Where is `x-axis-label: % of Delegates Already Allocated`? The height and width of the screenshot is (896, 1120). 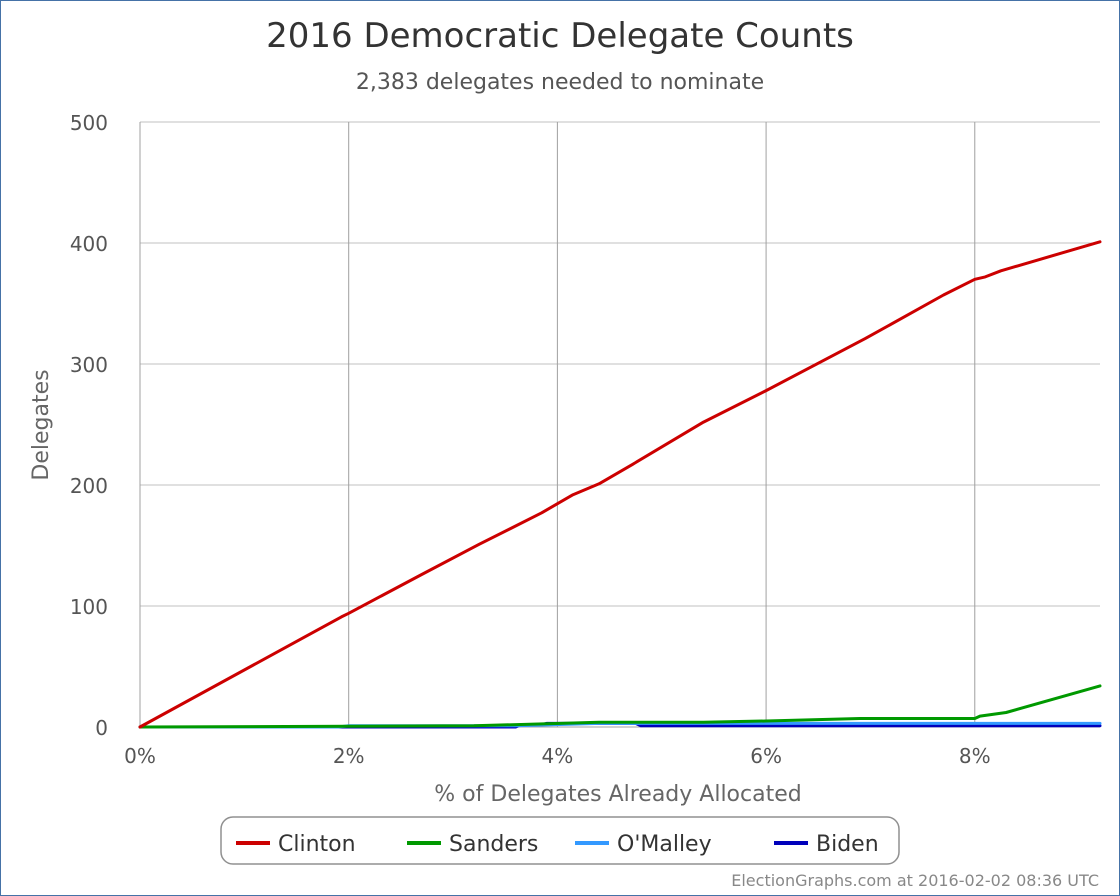 x-axis-label: % of Delegates Already Allocated is located at coordinates (617, 794).